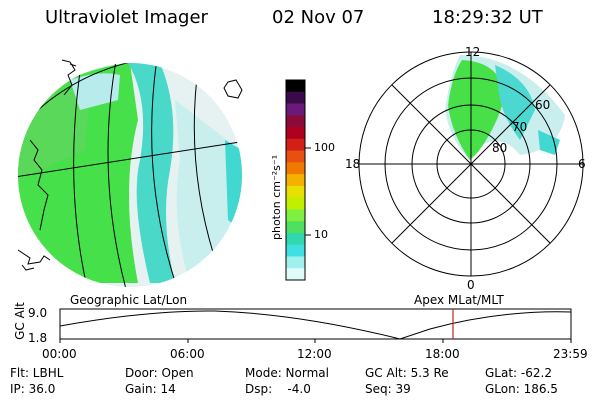 This screenshot has width=600, height=400. I want to click on status-door: Door: Open, so click(159, 373).